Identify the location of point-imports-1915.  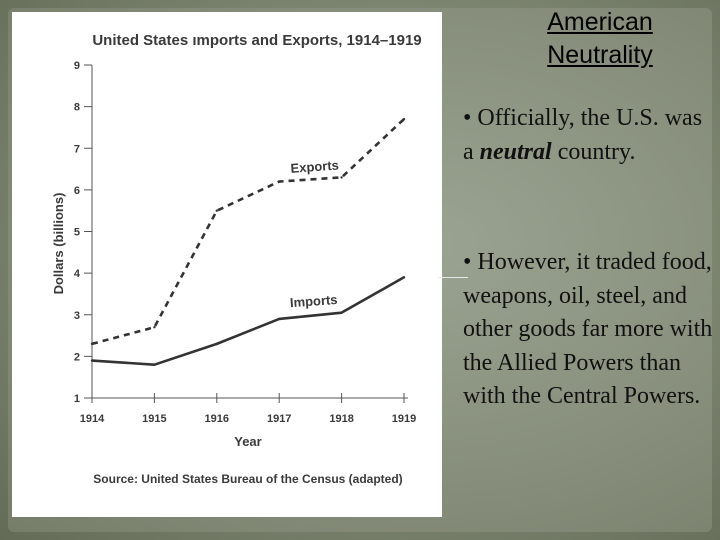
(154, 364).